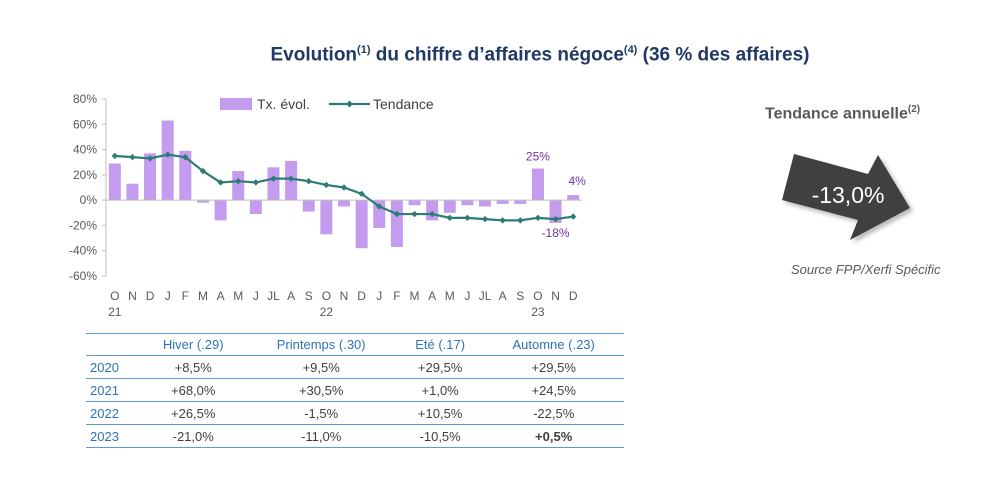 The height and width of the screenshot is (477, 1000). What do you see at coordinates (193, 436) in the screenshot?
I see `table-cell: -21,0%` at bounding box center [193, 436].